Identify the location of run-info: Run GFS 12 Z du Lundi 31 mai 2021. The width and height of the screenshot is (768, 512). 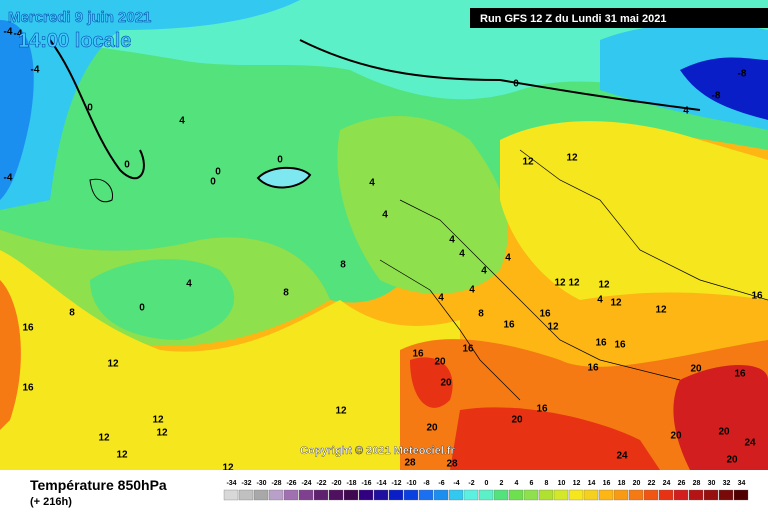
(573, 19).